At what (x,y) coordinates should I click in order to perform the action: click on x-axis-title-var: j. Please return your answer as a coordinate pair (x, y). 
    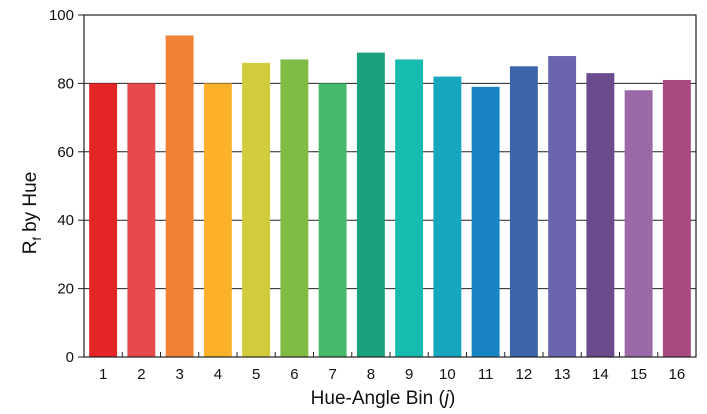
    Looking at the image, I should click on (446, 398).